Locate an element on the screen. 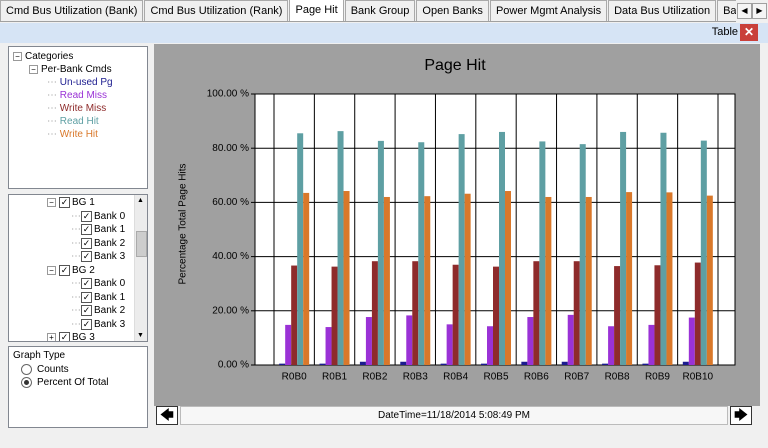  tab: Page Hit is located at coordinates (316, 10).